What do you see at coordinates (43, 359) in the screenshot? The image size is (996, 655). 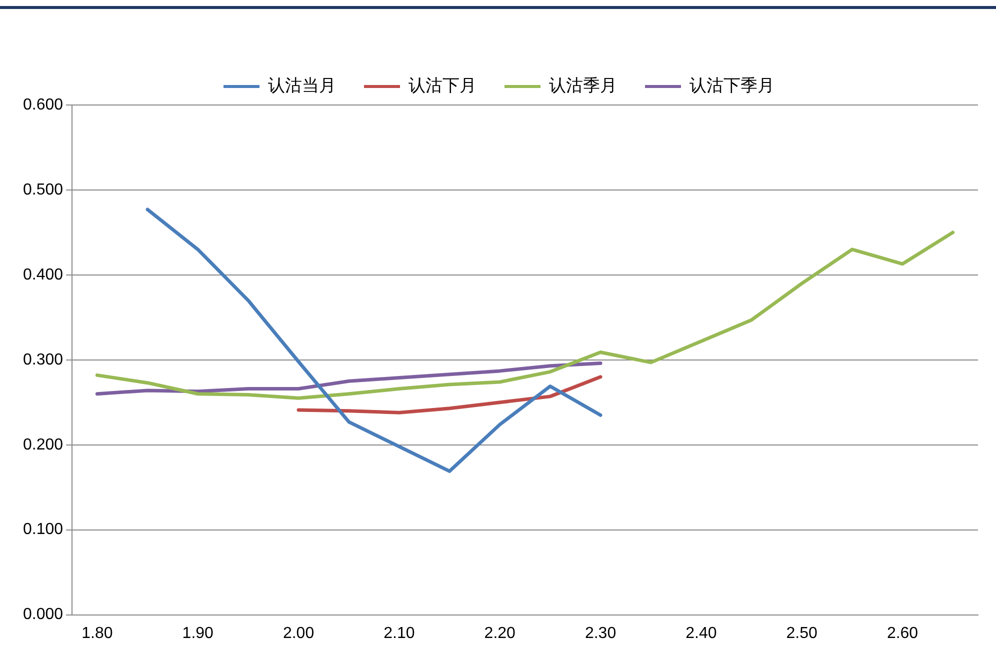 I see `y-tick-label: 0.300` at bounding box center [43, 359].